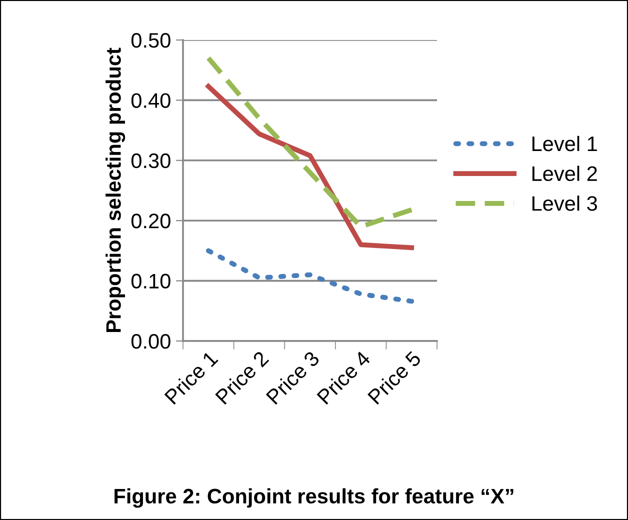 Image resolution: width=628 pixels, height=520 pixels. I want to click on legend-label: Level 2, so click(564, 174).